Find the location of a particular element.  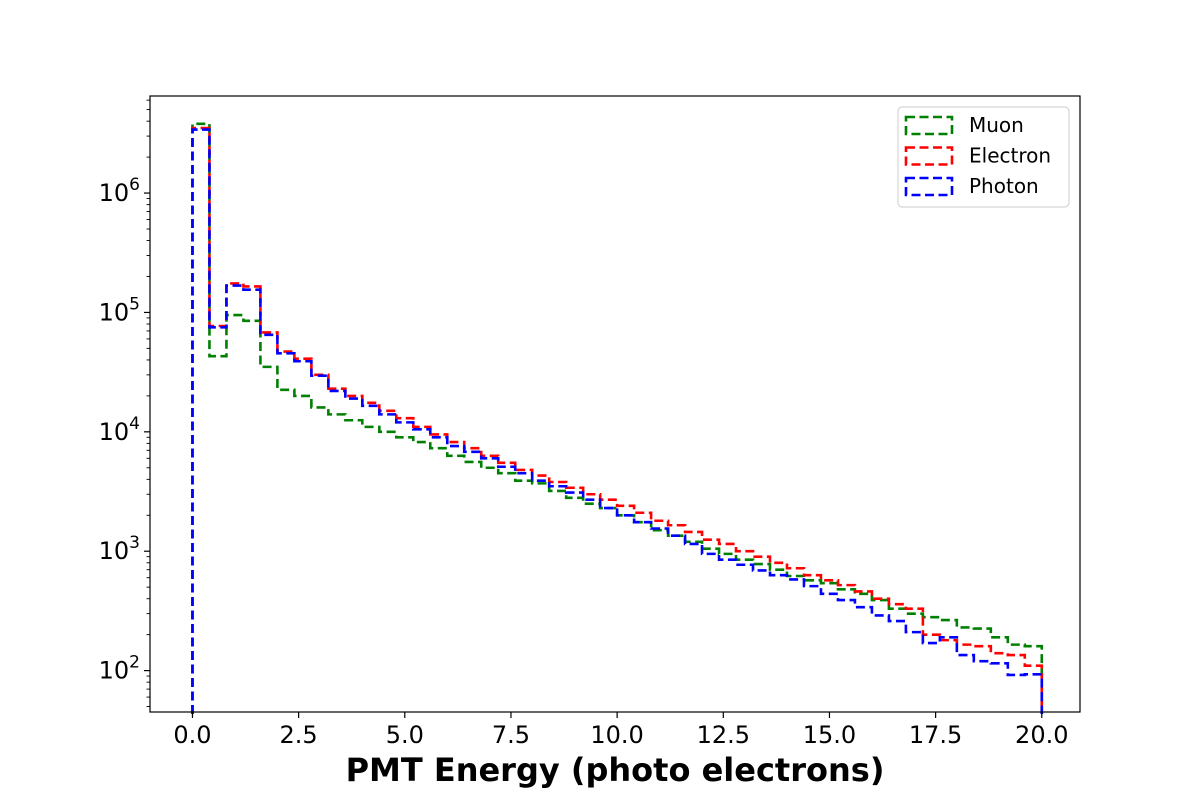

y-tick-label: 10³ is located at coordinates (119, 549).